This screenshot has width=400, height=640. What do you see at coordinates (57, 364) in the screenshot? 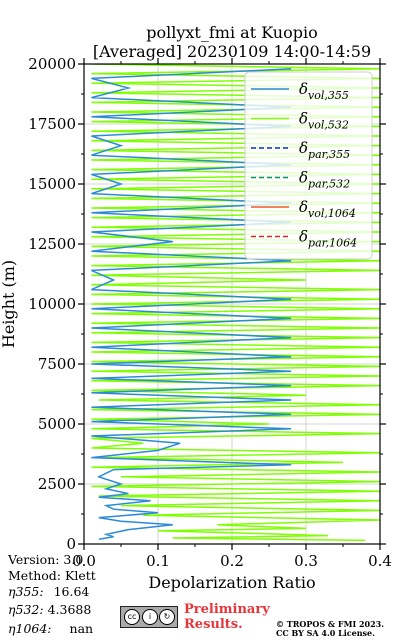
I see `y-tick-label: 7500` at bounding box center [57, 364].